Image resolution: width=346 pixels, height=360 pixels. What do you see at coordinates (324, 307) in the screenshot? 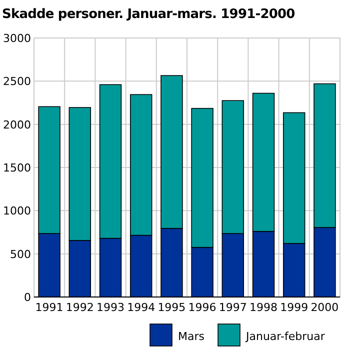
I see `x-tick-label: 2000` at bounding box center [324, 307].